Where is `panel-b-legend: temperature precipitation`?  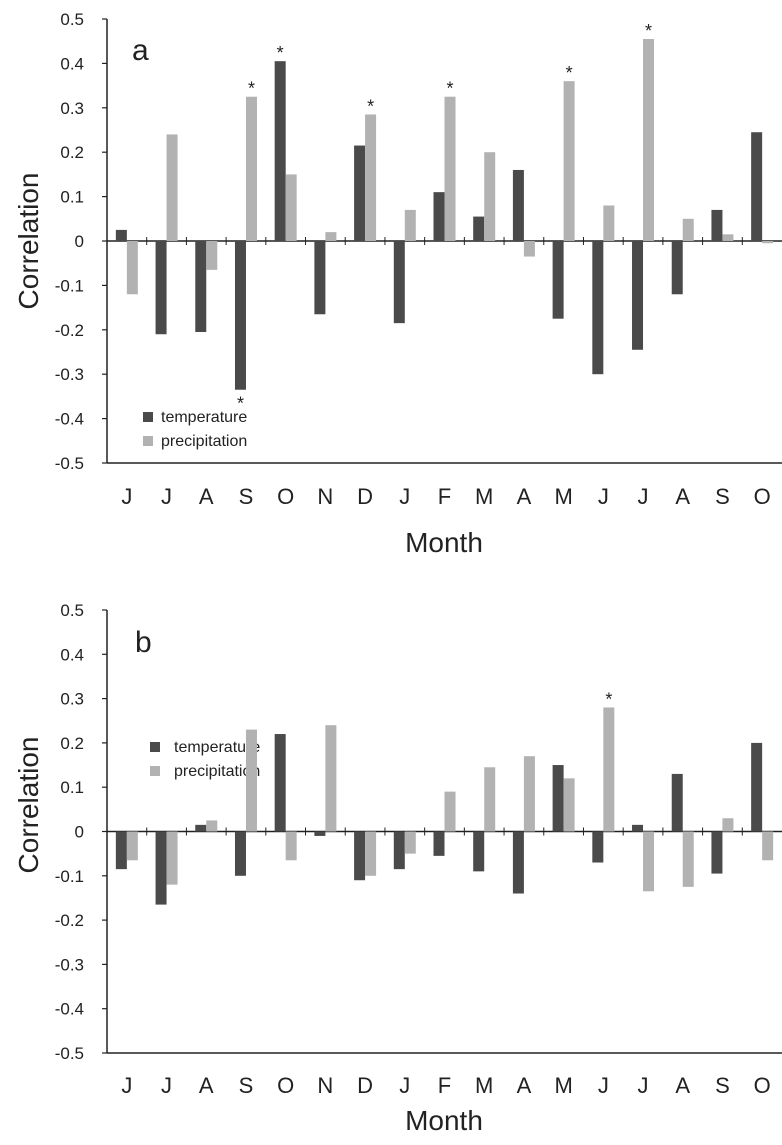
panel-b-legend: temperature precipitation is located at coordinates (205, 759).